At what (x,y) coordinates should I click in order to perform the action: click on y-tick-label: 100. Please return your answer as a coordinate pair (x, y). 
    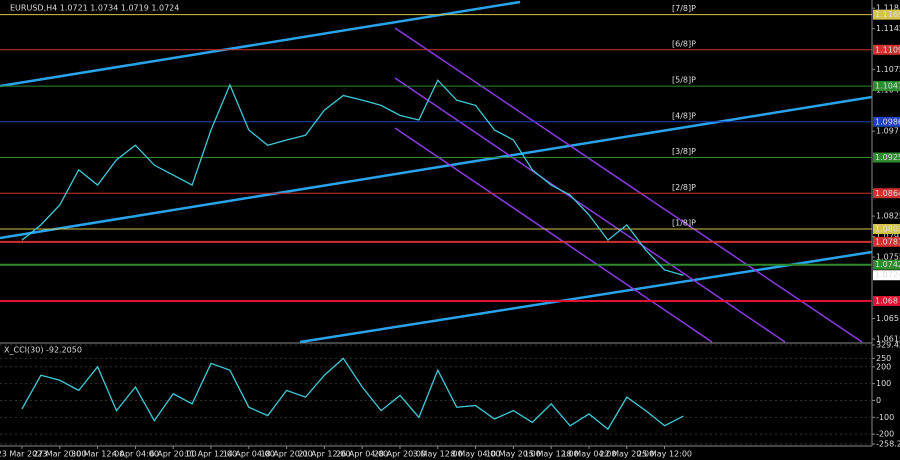
    Looking at the image, I should click on (883, 383).